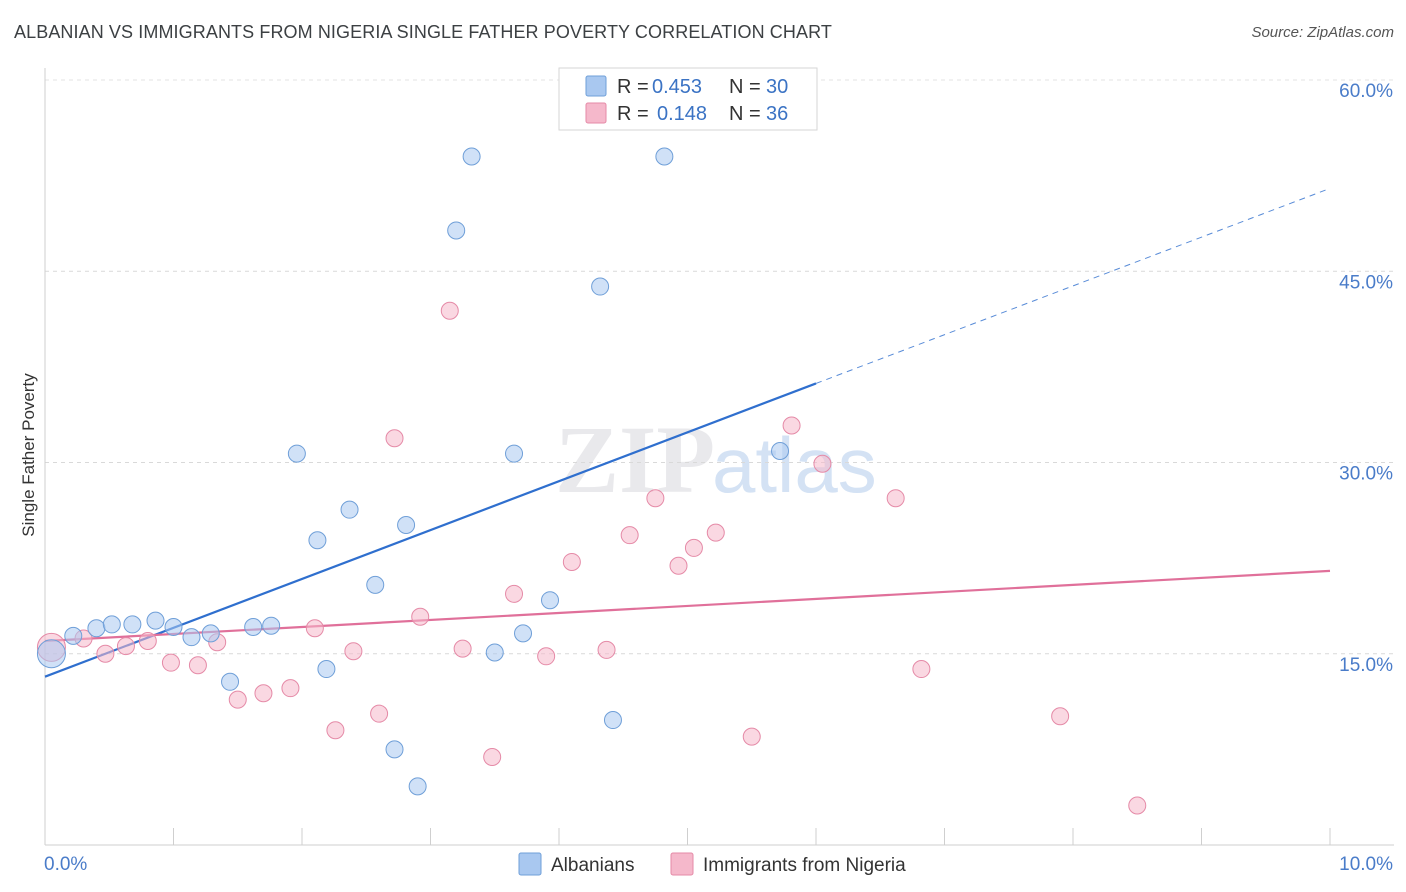  What do you see at coordinates (1366, 91) in the screenshot?
I see `y-tick-label: 60.0%` at bounding box center [1366, 91].